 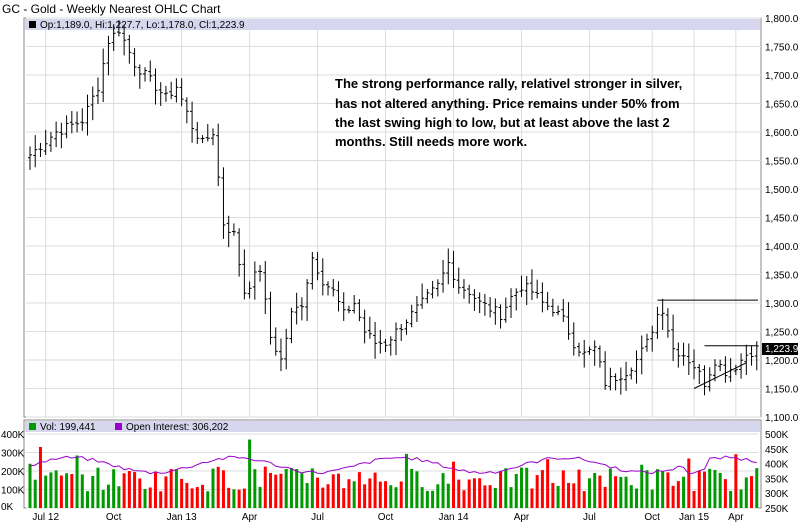 What do you see at coordinates (782, 19) in the screenshot?
I see `price-tick-label: 1,800.0` at bounding box center [782, 19].